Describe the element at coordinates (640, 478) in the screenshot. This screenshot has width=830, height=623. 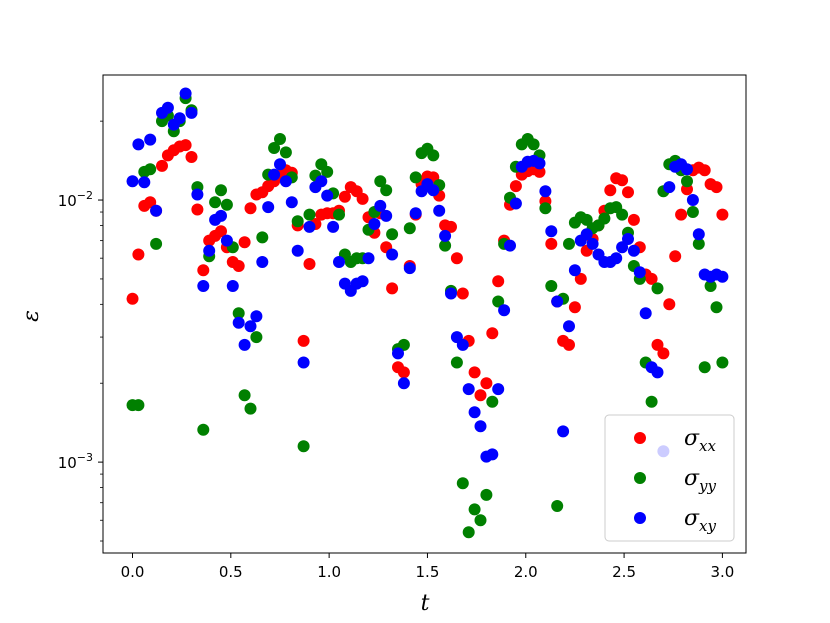
I see `legend-marker-yy` at that location.